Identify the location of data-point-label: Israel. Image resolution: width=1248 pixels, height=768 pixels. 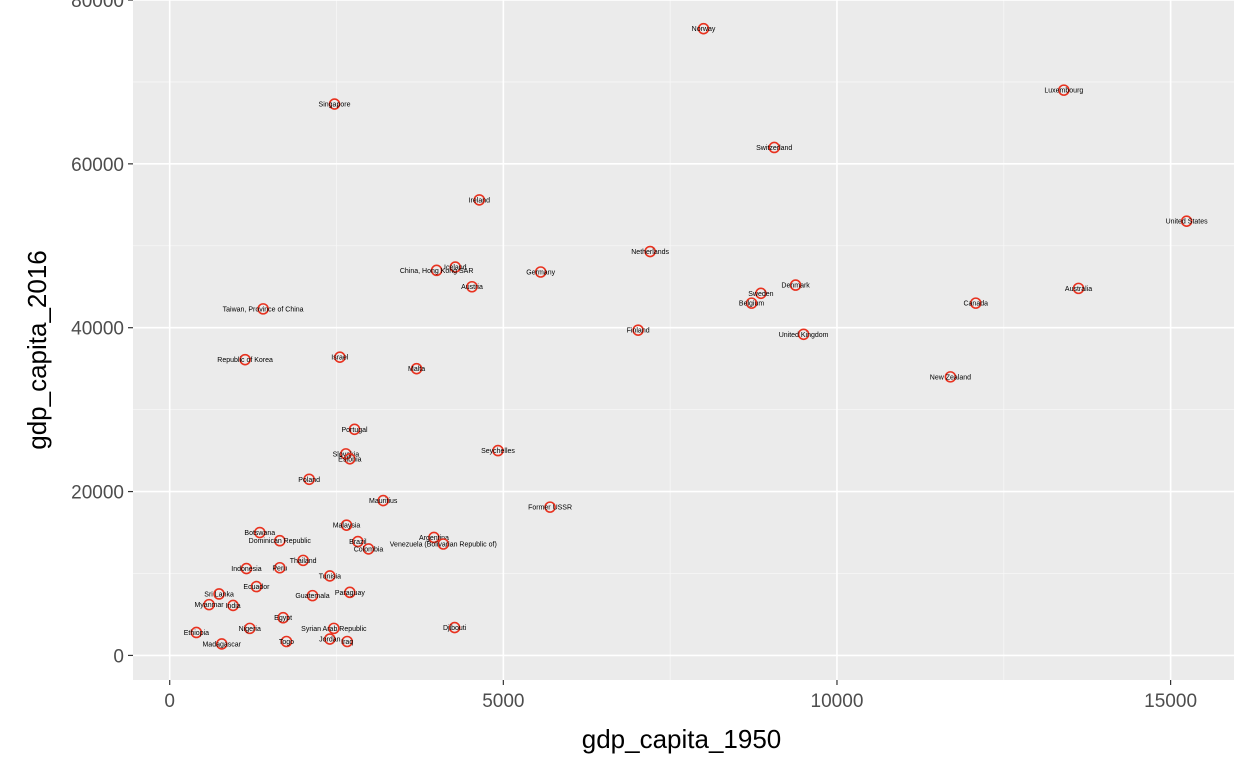
(340, 358).